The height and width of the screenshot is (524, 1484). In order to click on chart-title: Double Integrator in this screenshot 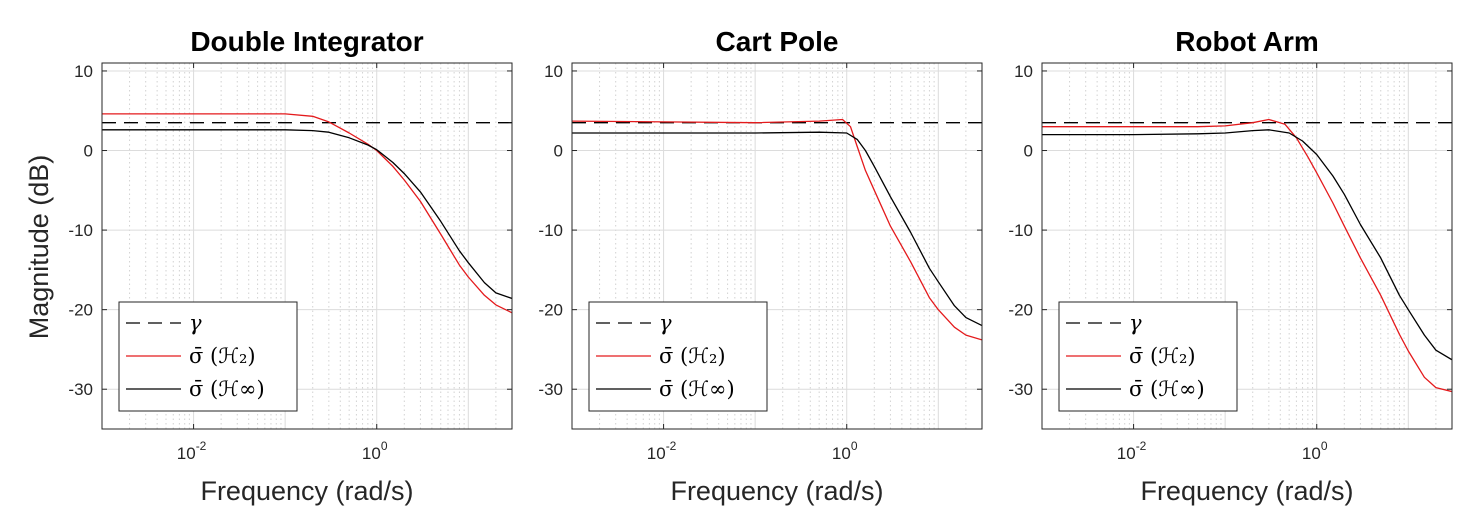, I will do `click(306, 41)`.